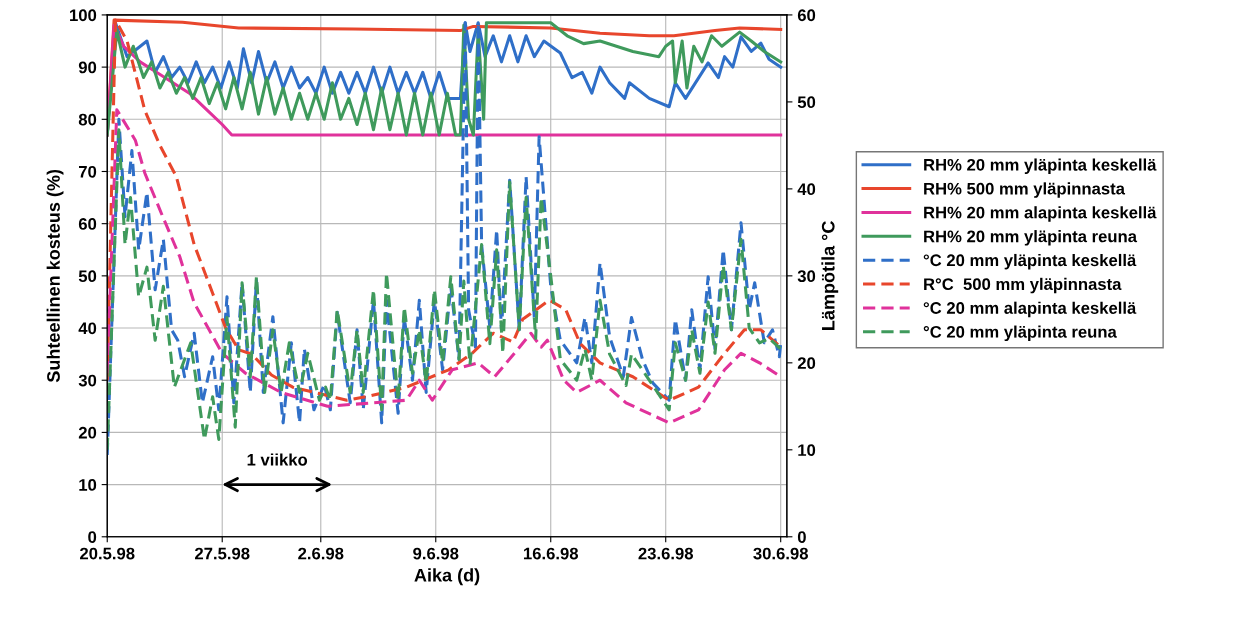 This screenshot has height=622, width=1247. I want to click on y-tick-label: 10, so click(88, 485).